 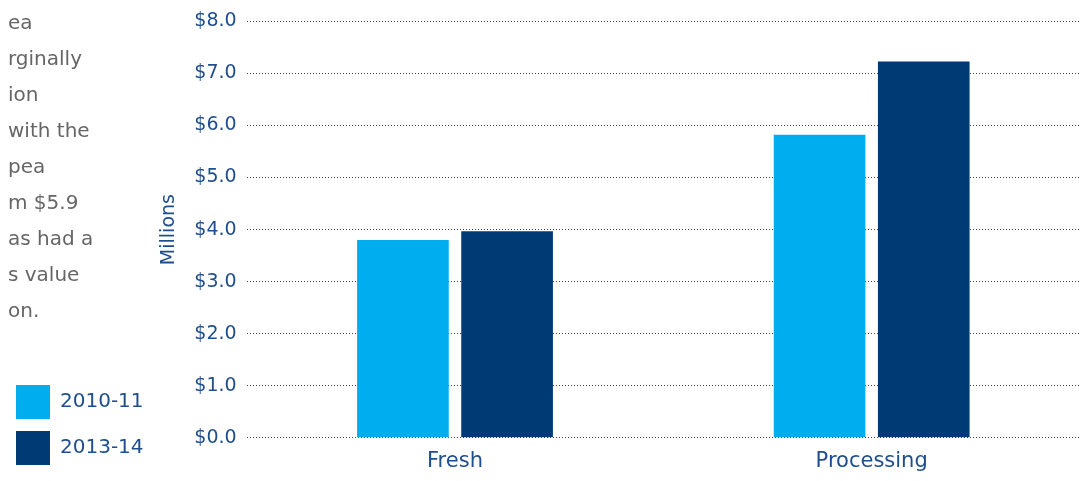 I want to click on legend-label: 2010-11, so click(x=102, y=400).